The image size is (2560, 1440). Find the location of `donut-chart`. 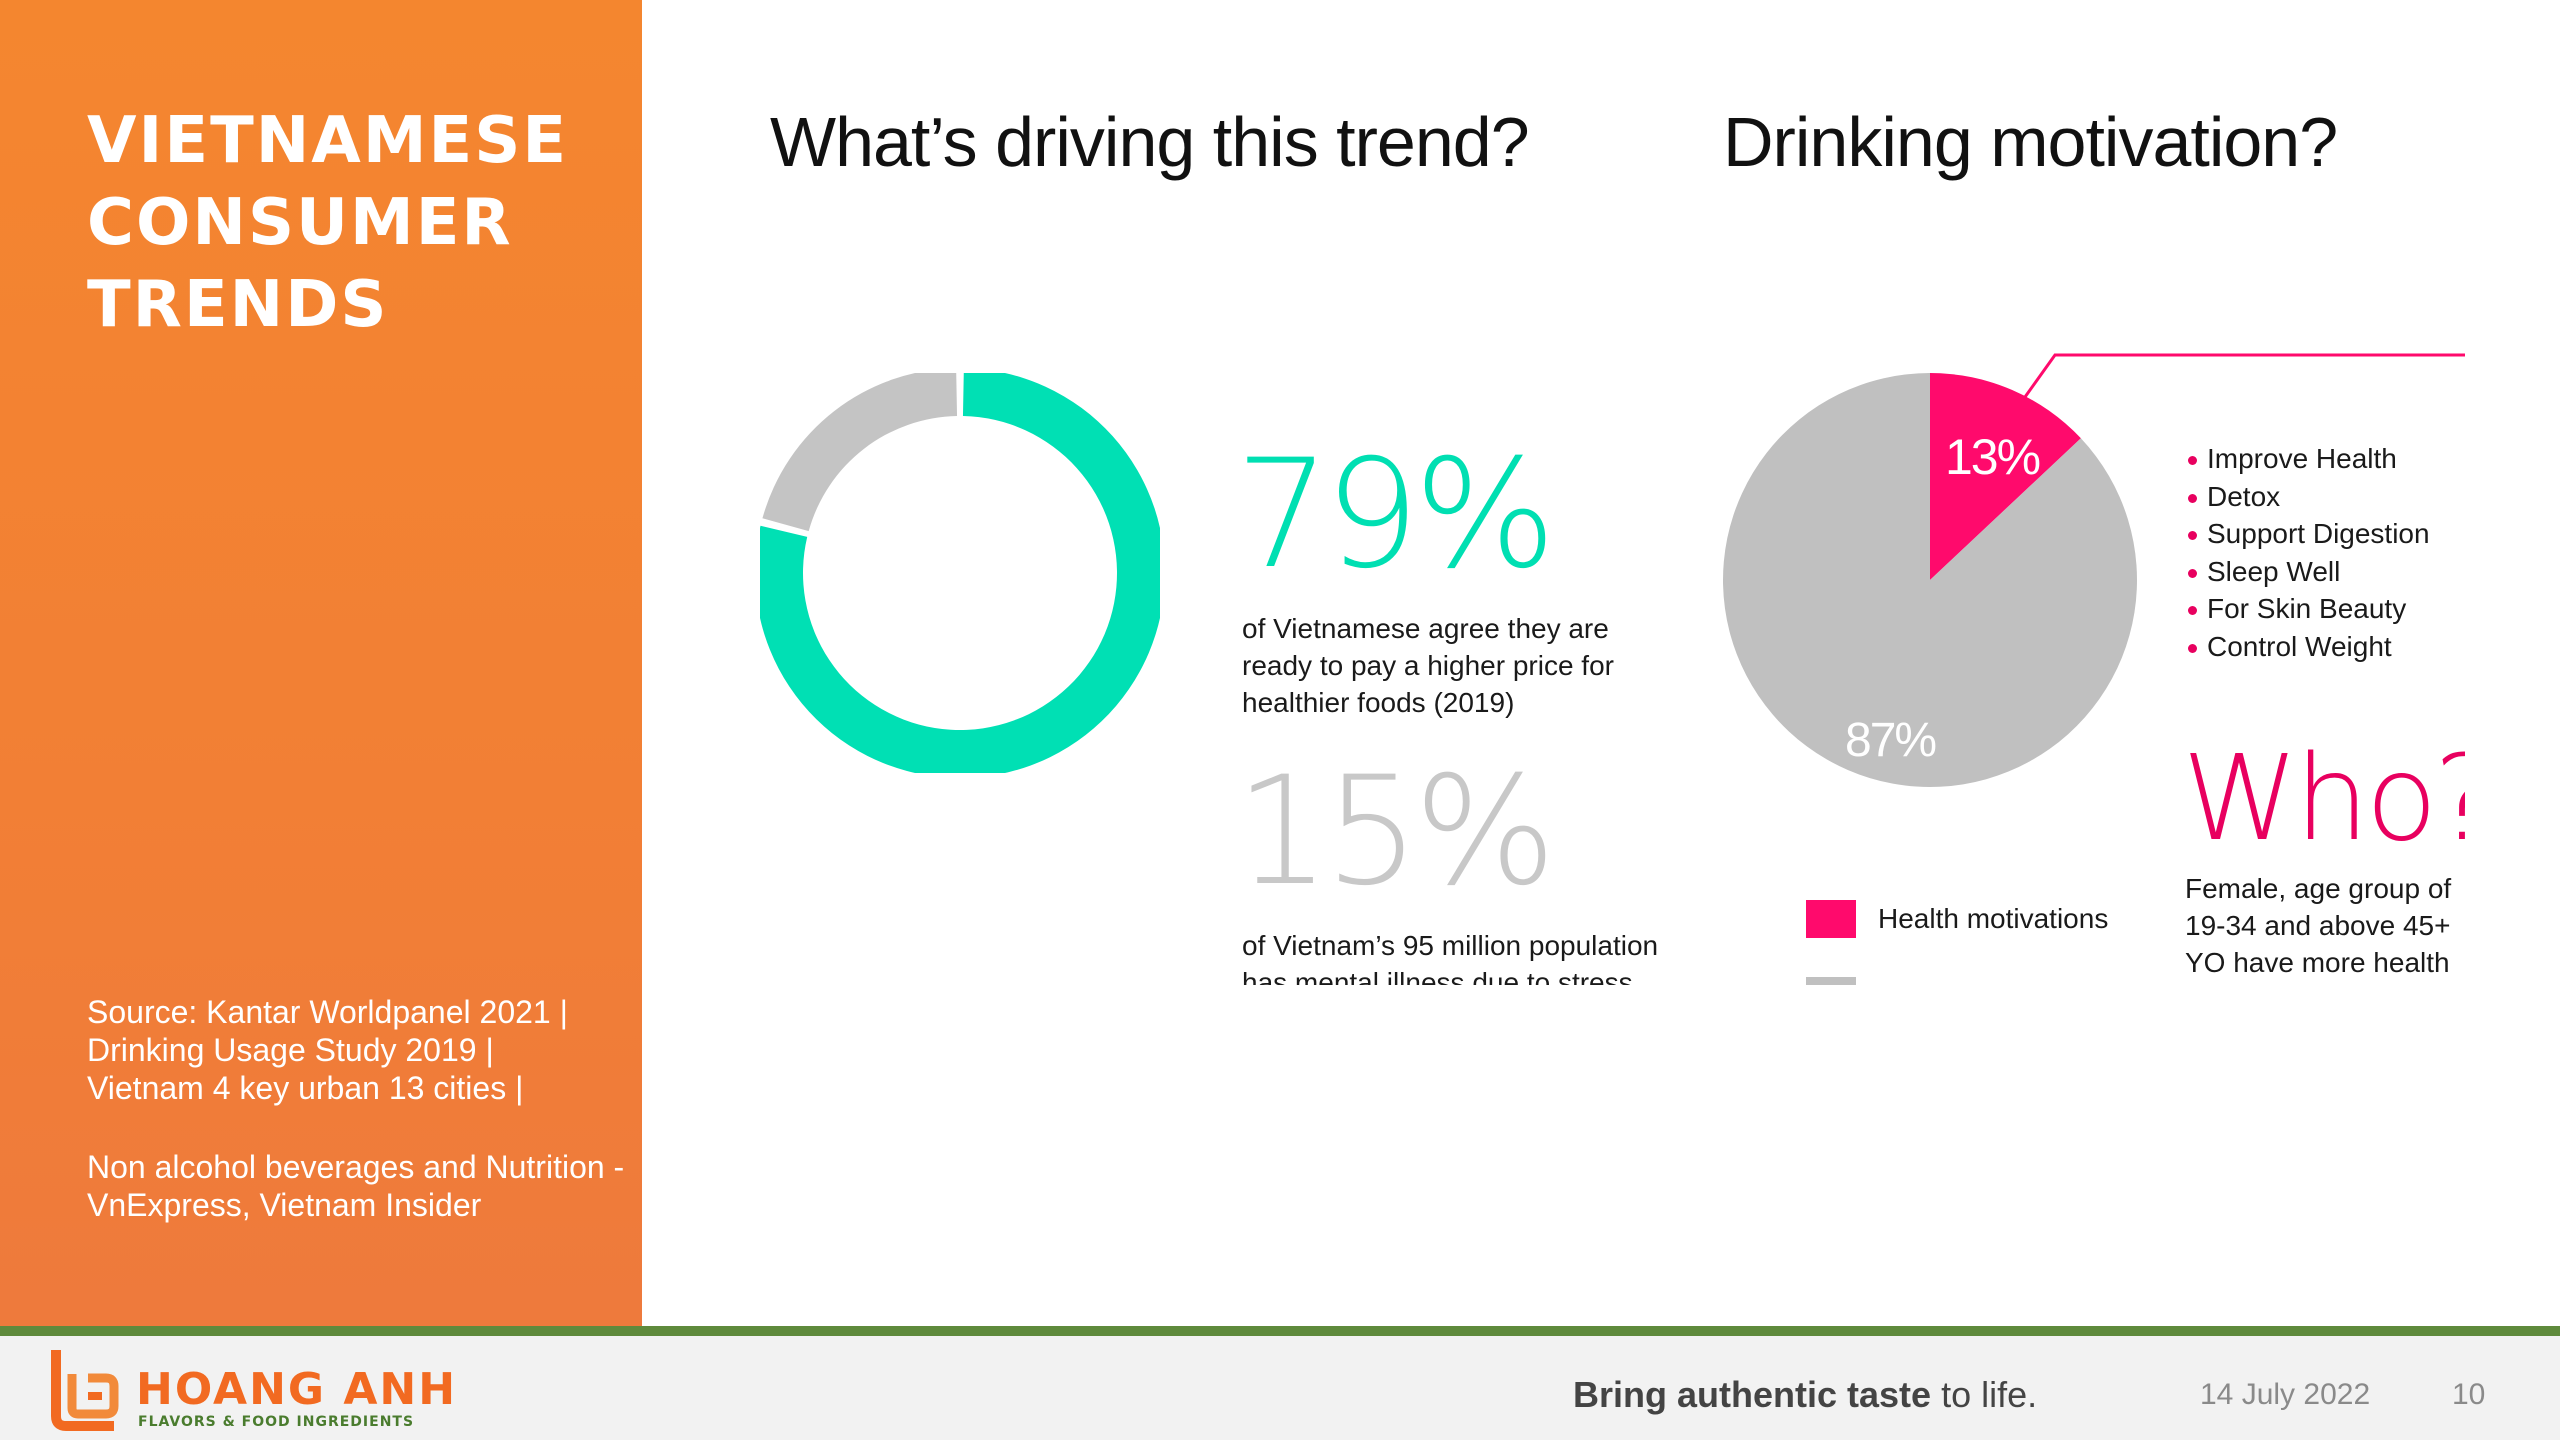

donut-chart is located at coordinates (960, 573).